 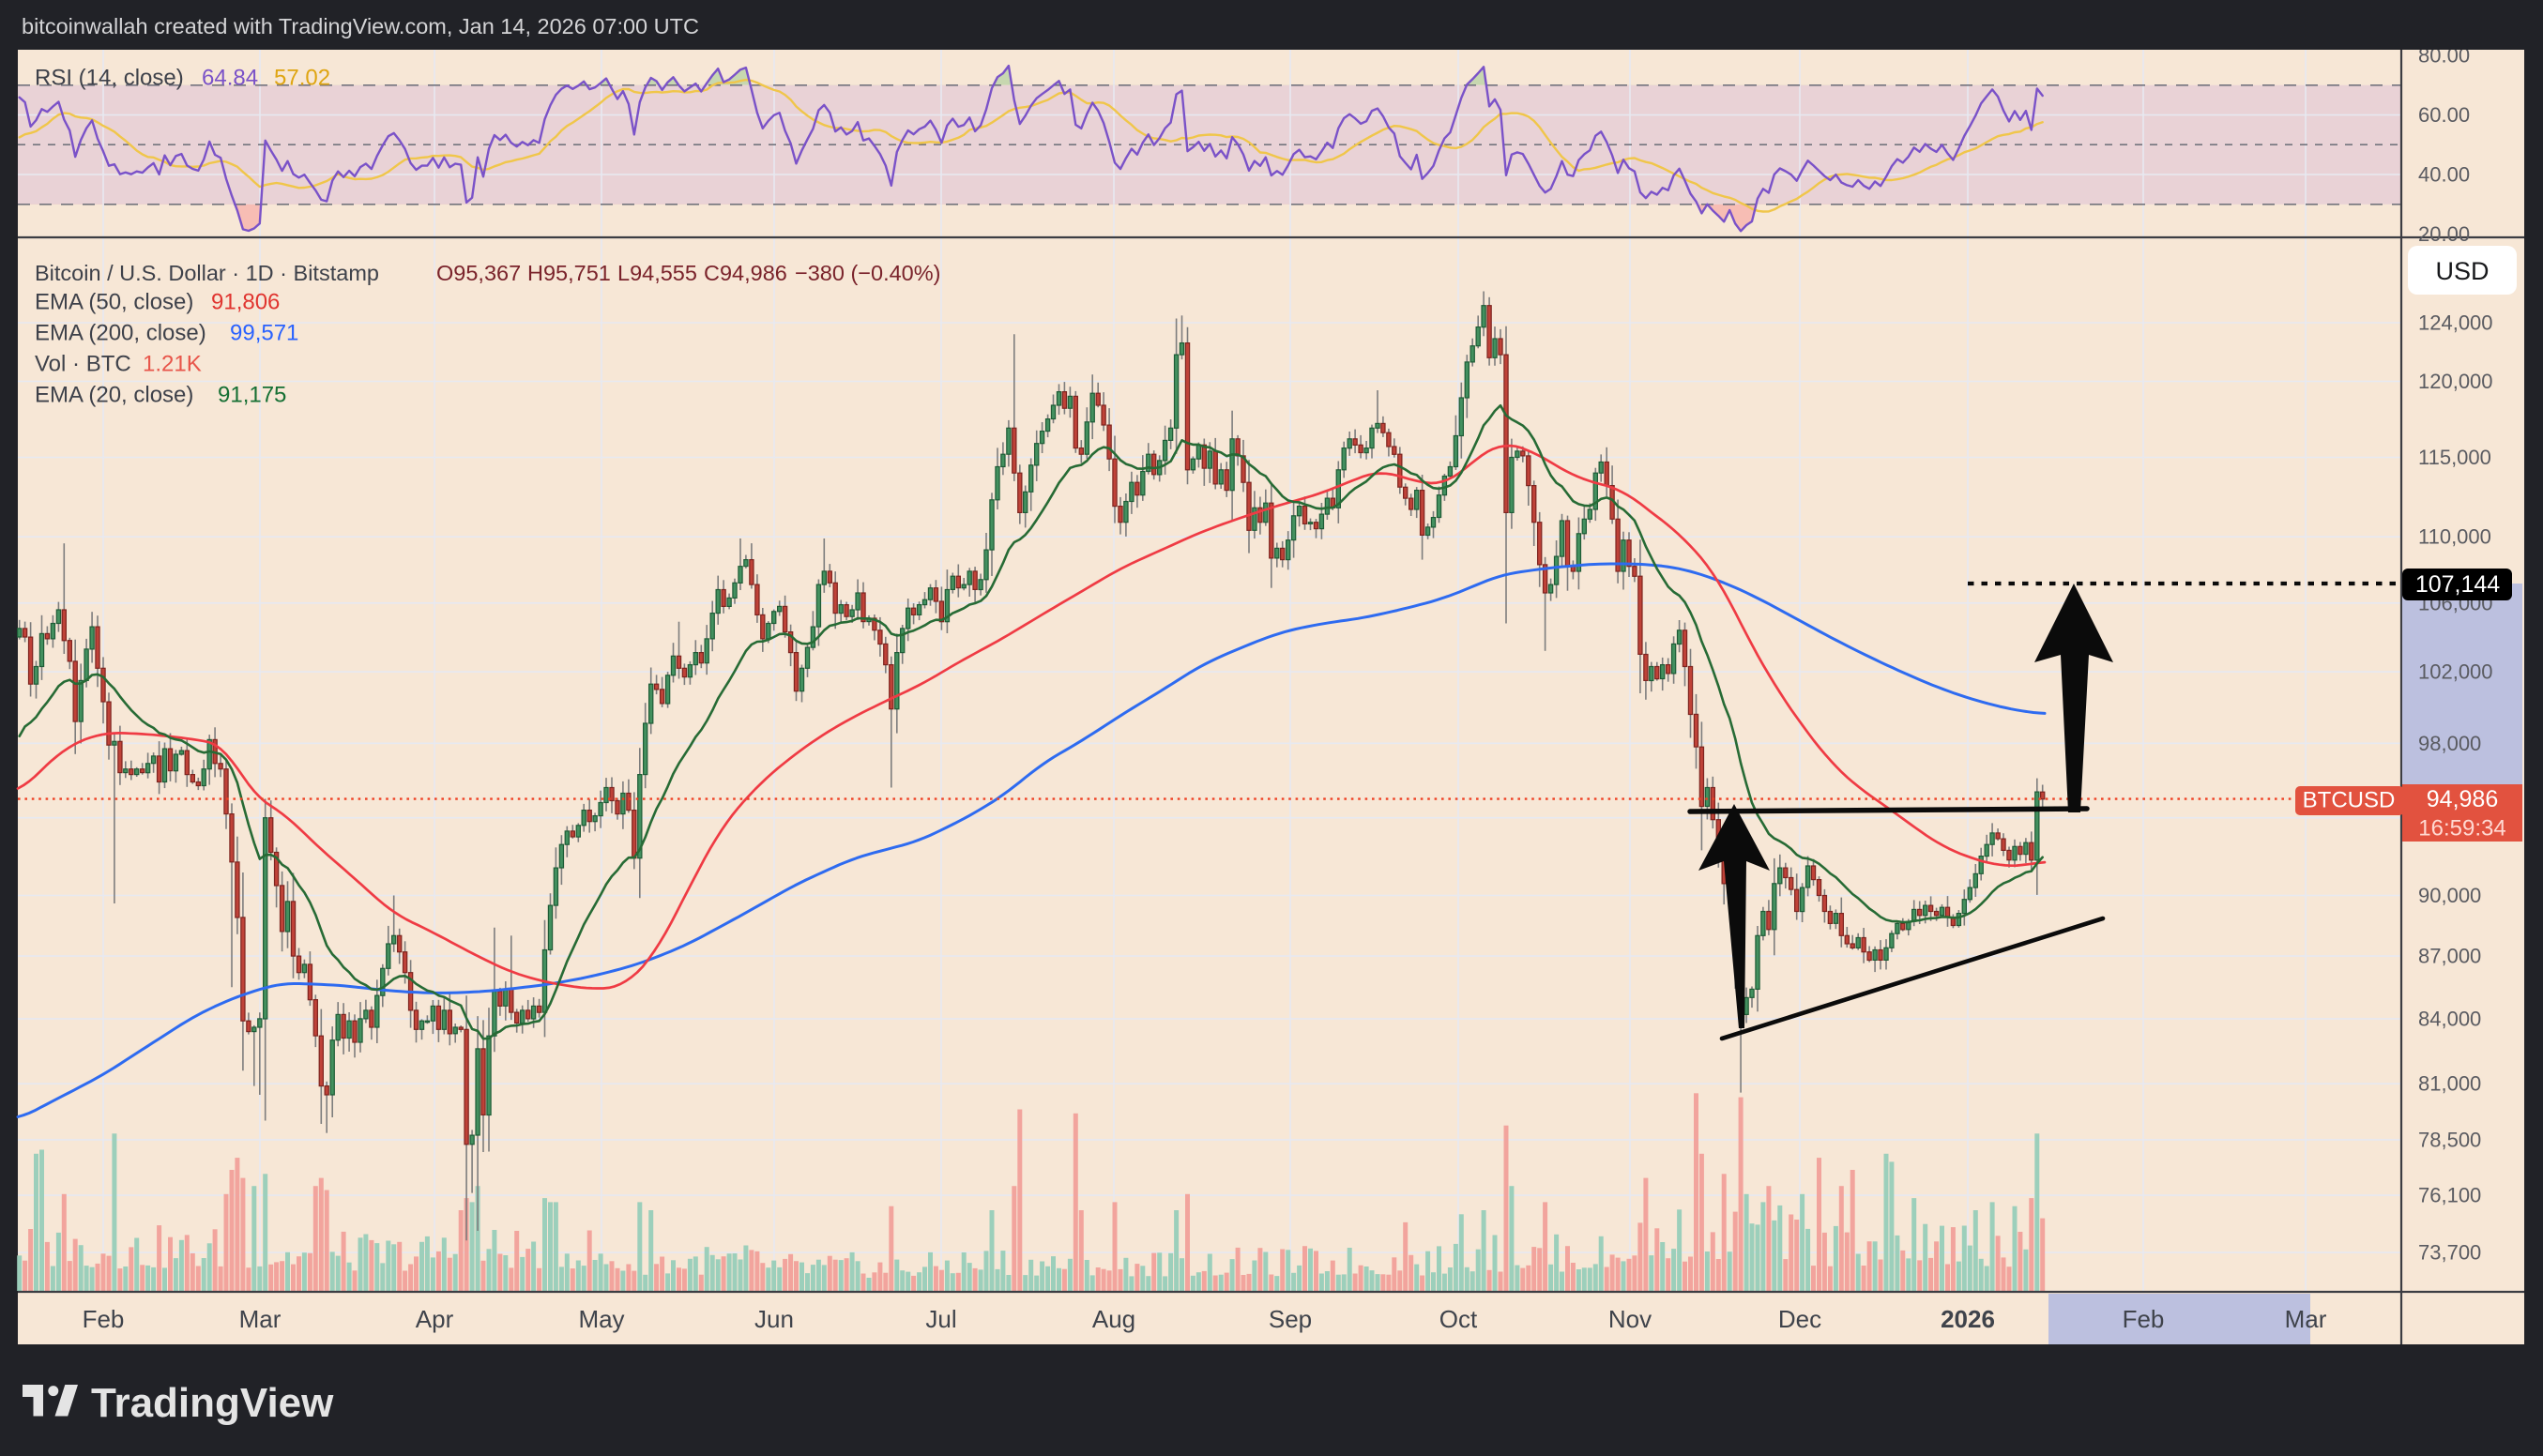 I want to click on svg-text: EMA (50, close), so click(x=114, y=302).